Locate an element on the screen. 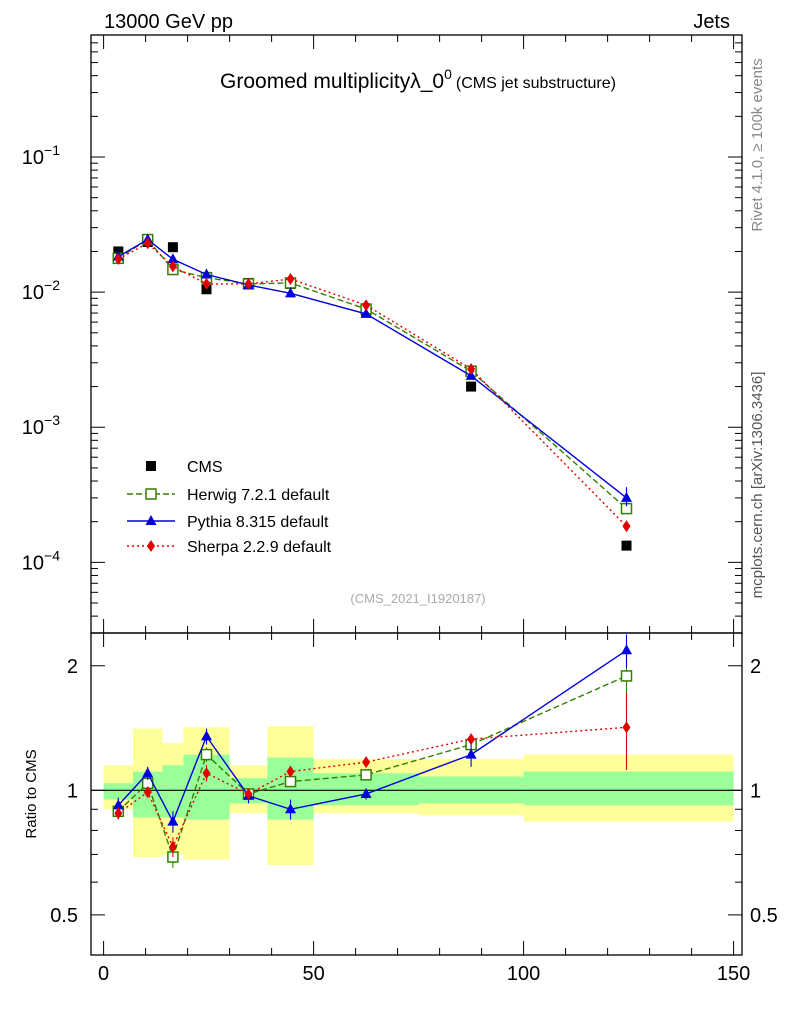  header-process-label: Jets is located at coordinates (711, 22).